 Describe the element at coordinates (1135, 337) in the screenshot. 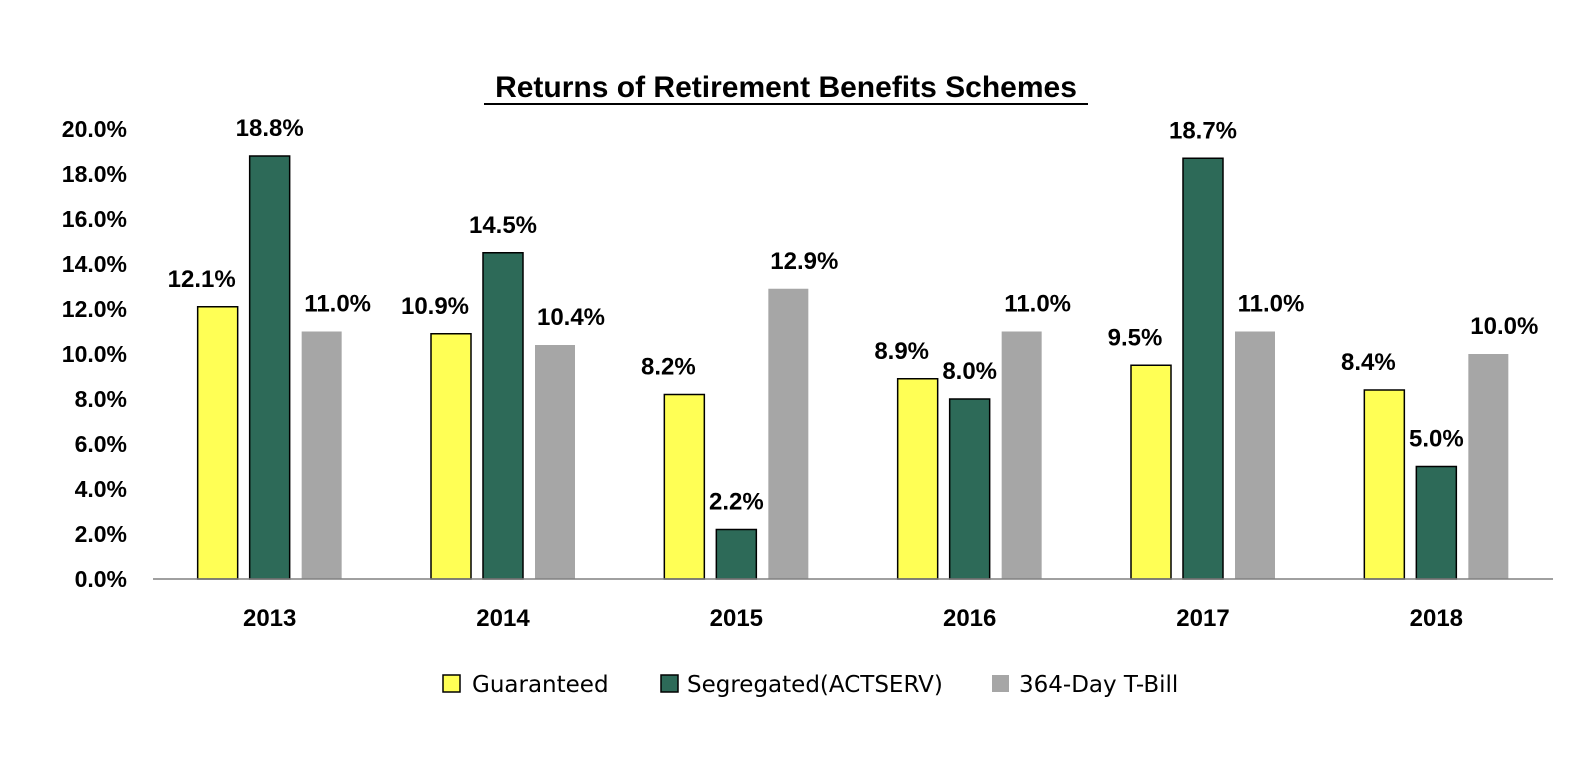

I see `data-label: 9.5%` at that location.